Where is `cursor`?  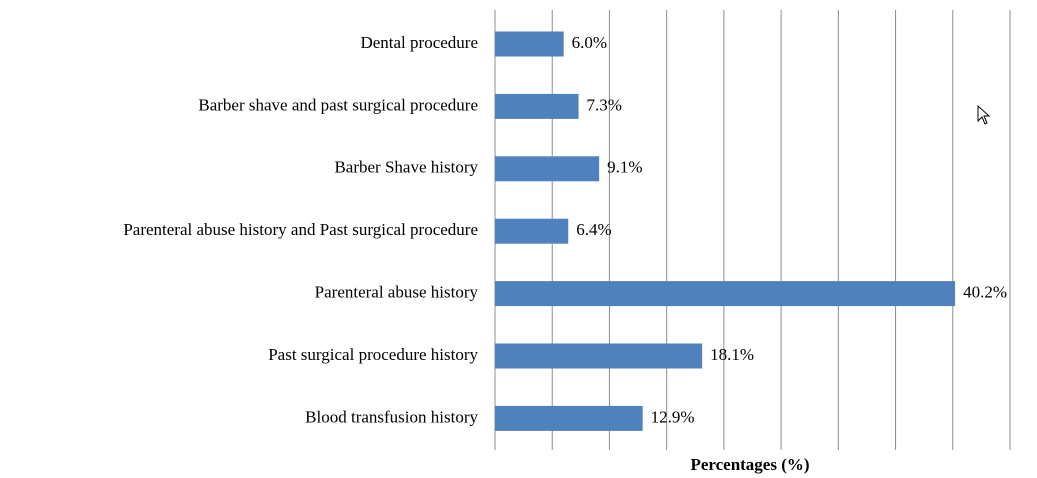
cursor is located at coordinates (984, 114).